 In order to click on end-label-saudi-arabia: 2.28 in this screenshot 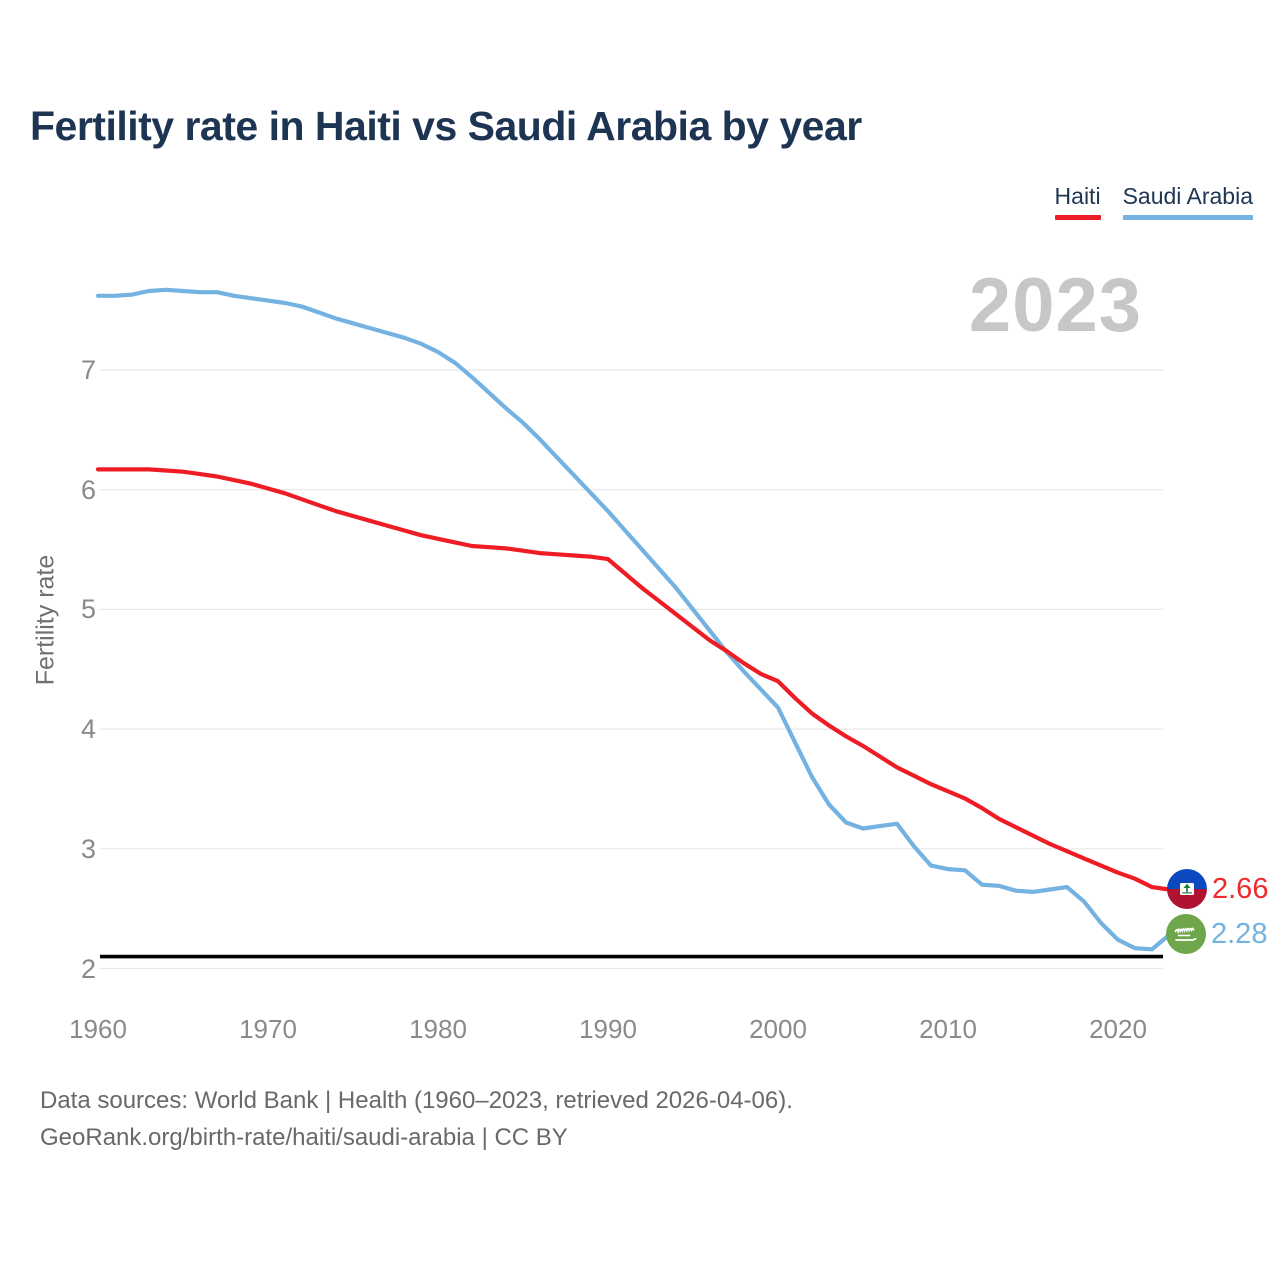, I will do `click(1216, 934)`.